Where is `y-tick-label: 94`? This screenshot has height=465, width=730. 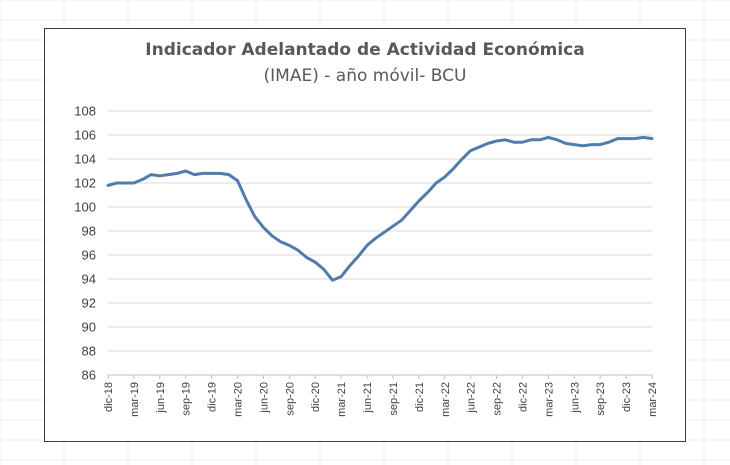
y-tick-label: 94 is located at coordinates (89, 279).